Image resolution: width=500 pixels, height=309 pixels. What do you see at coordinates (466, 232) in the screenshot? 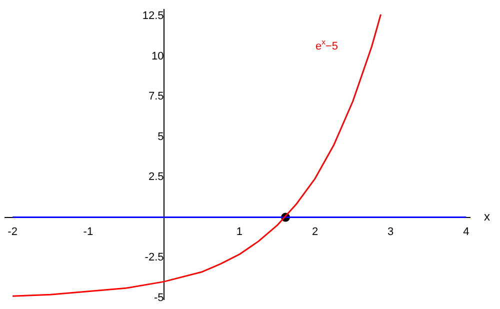
I see `x-tick-label: 4` at bounding box center [466, 232].